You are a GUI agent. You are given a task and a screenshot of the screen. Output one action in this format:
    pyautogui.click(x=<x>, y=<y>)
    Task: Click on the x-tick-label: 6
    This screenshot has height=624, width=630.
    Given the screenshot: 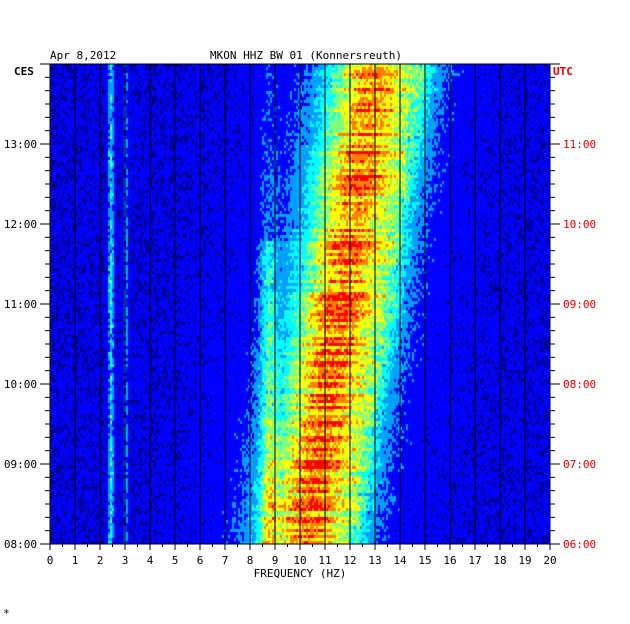 What is the action you would take?
    pyautogui.click(x=200, y=560)
    